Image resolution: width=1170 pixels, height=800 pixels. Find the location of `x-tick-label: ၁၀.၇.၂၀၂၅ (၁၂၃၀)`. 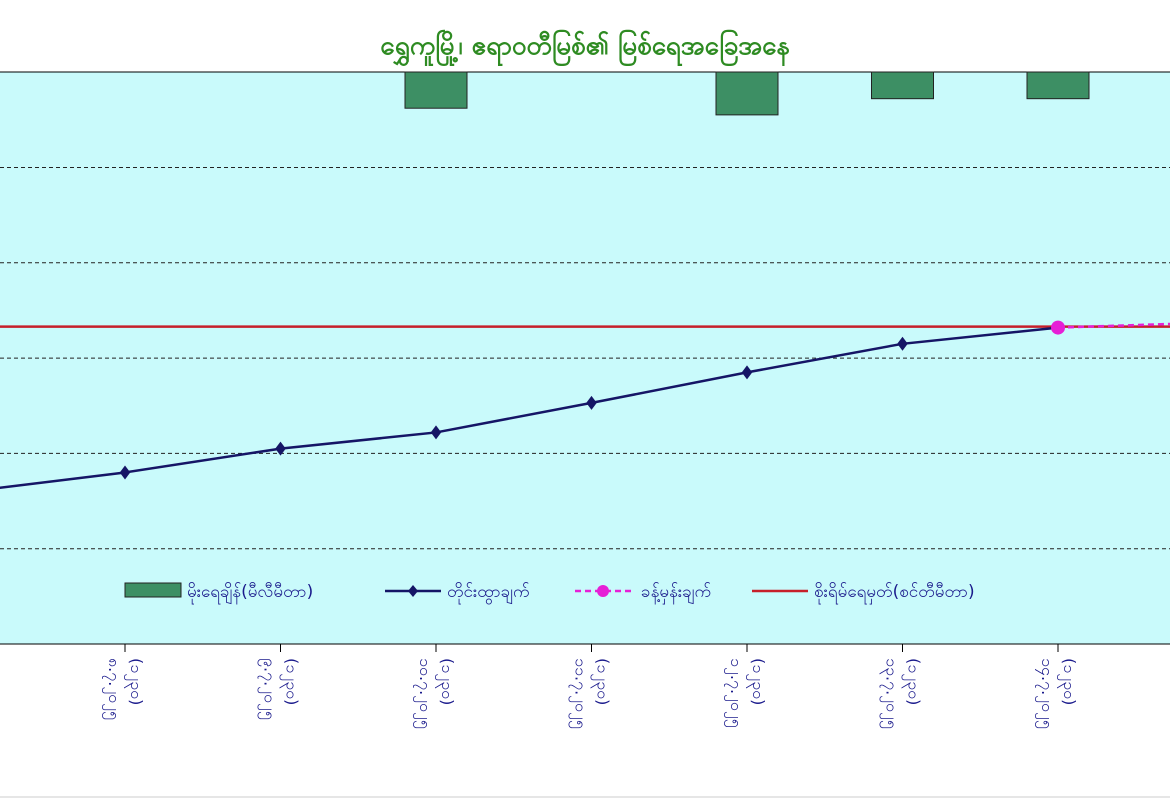

x-tick-label: ၁၀.၇.၂၀၂၅ (၁၂၃၀) is located at coordinates (435, 693).